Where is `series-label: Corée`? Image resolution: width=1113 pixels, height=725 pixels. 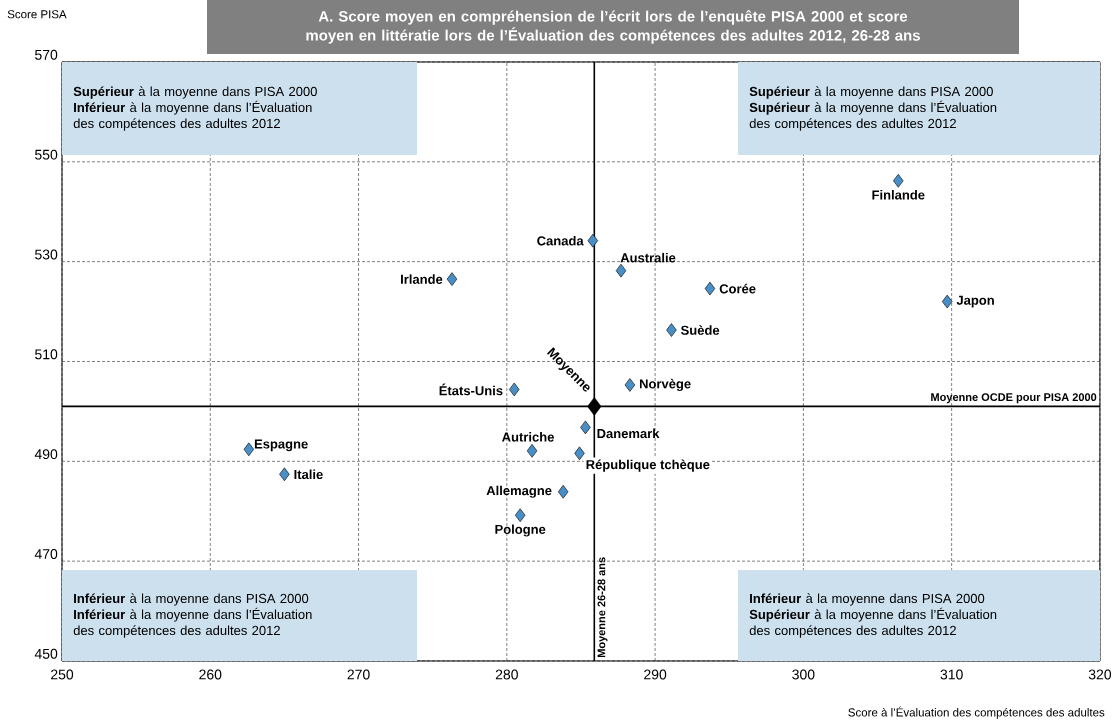
series-label: Corée is located at coordinates (737, 288).